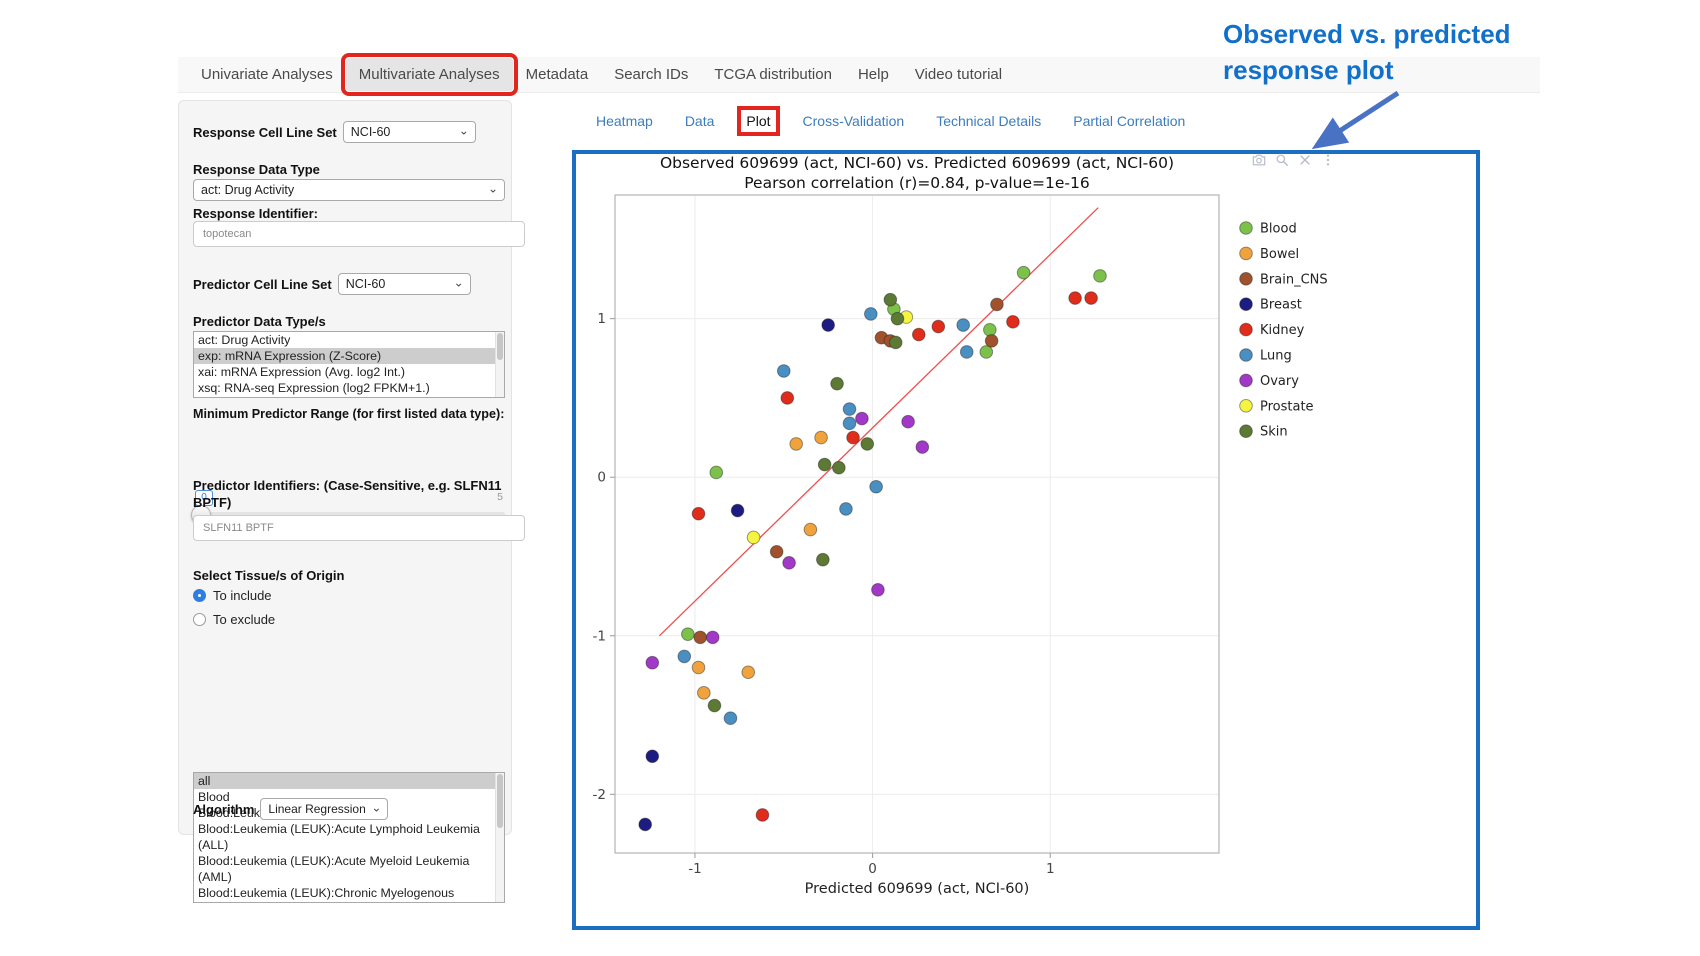 Image resolution: width=1700 pixels, height=956 pixels. What do you see at coordinates (1268, 229) in the screenshot?
I see `legend-item-blood: Blood` at bounding box center [1268, 229].